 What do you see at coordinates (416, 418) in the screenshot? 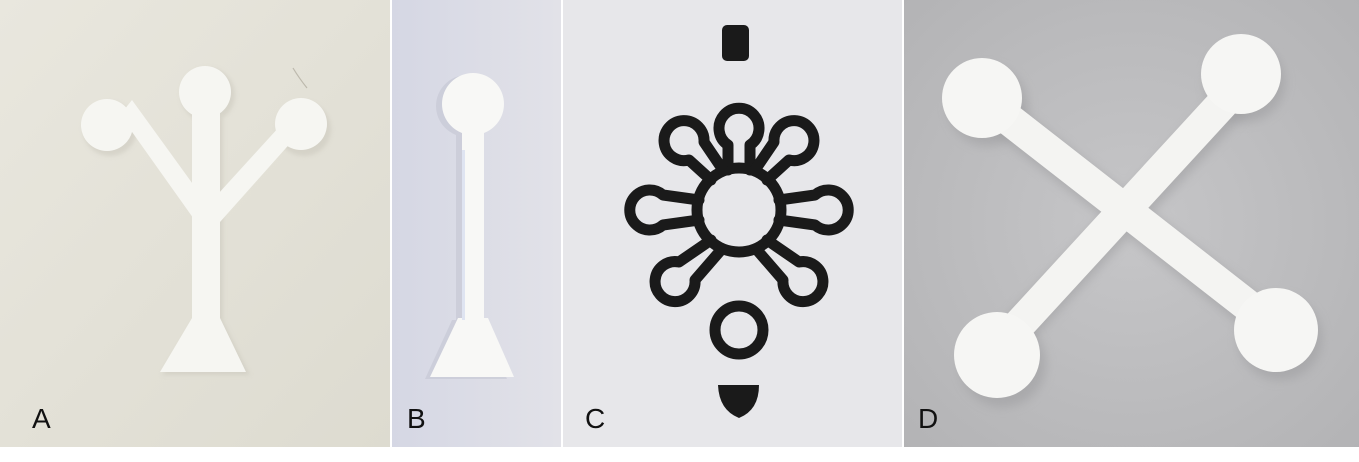
I see `panel-label-b: B` at bounding box center [416, 418].